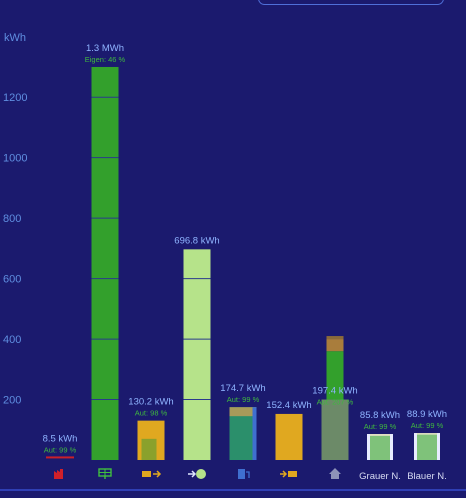  Describe the element at coordinates (60, 438) in the screenshot. I see `bar-value-label: 8.5 kWh` at that location.